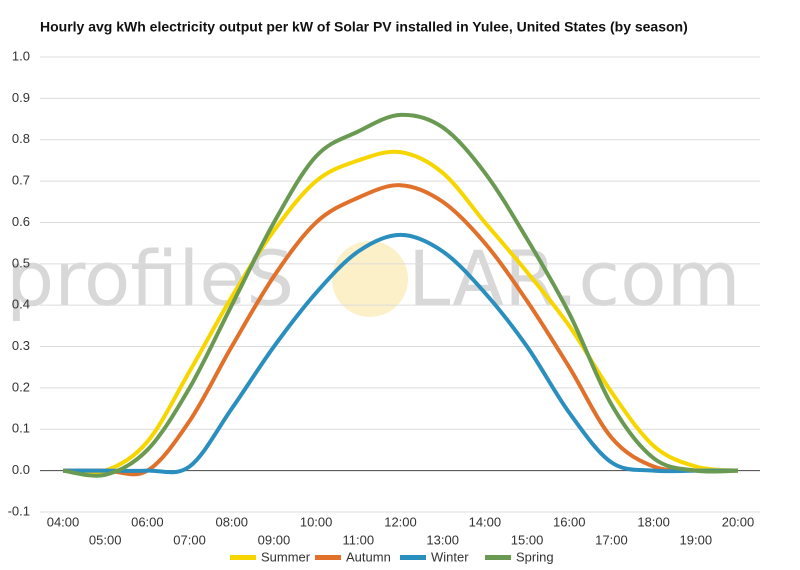  Describe the element at coordinates (21, 345) in the screenshot. I see `y-tick-label: 0.3` at that location.